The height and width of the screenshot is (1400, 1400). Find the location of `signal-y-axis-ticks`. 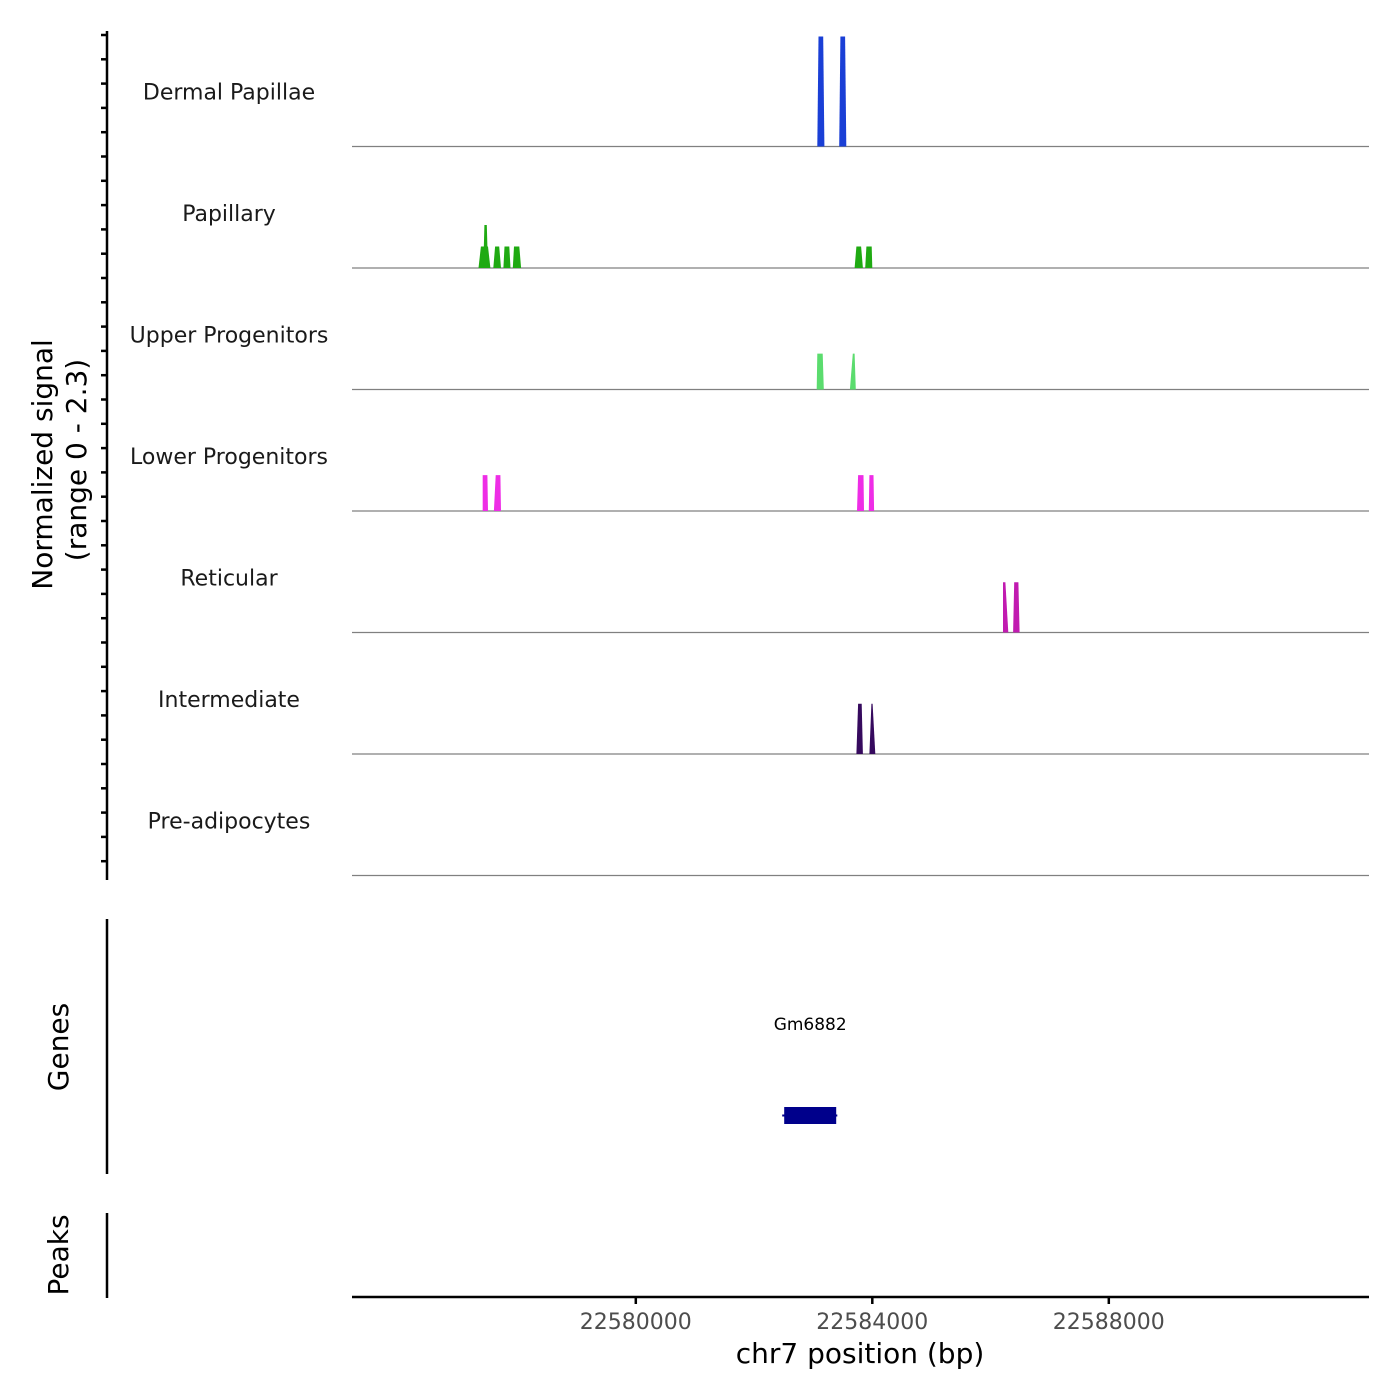

signal-y-axis-ticks is located at coordinates (104, 448).